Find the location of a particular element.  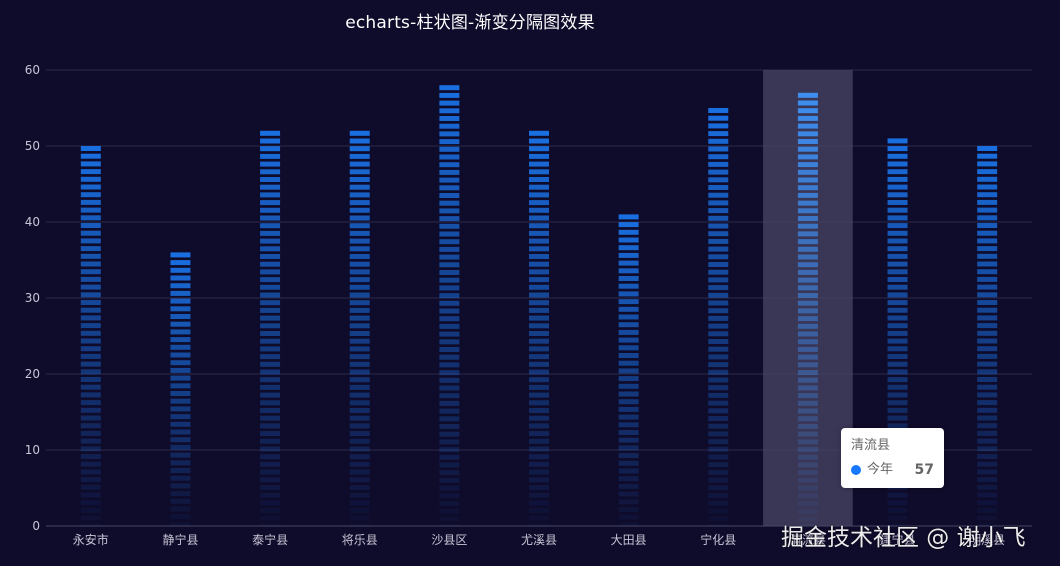

x-tick-label: 将乐县 is located at coordinates (360, 540).